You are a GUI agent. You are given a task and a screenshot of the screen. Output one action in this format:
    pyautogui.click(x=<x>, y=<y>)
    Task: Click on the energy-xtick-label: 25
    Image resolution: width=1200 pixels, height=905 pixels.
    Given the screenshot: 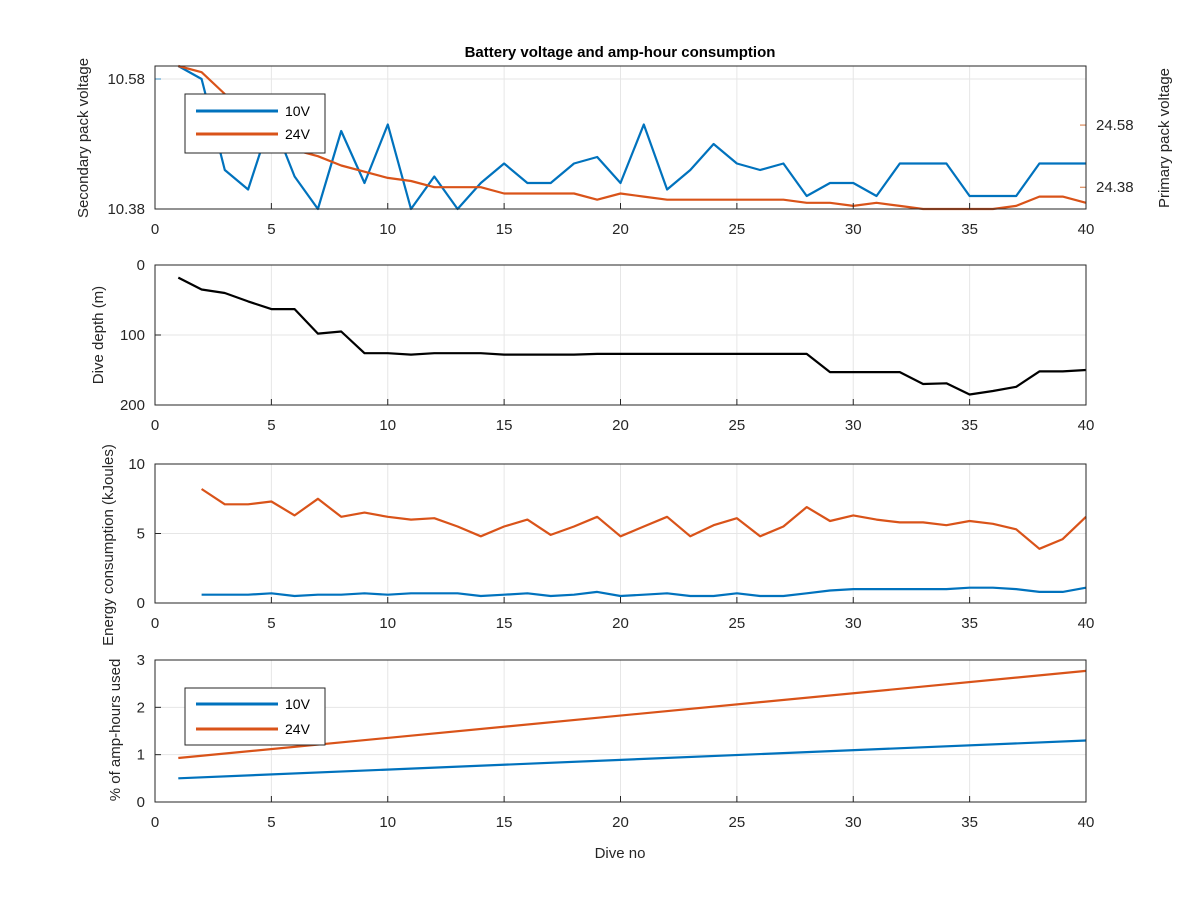 What is the action you would take?
    pyautogui.click(x=737, y=623)
    